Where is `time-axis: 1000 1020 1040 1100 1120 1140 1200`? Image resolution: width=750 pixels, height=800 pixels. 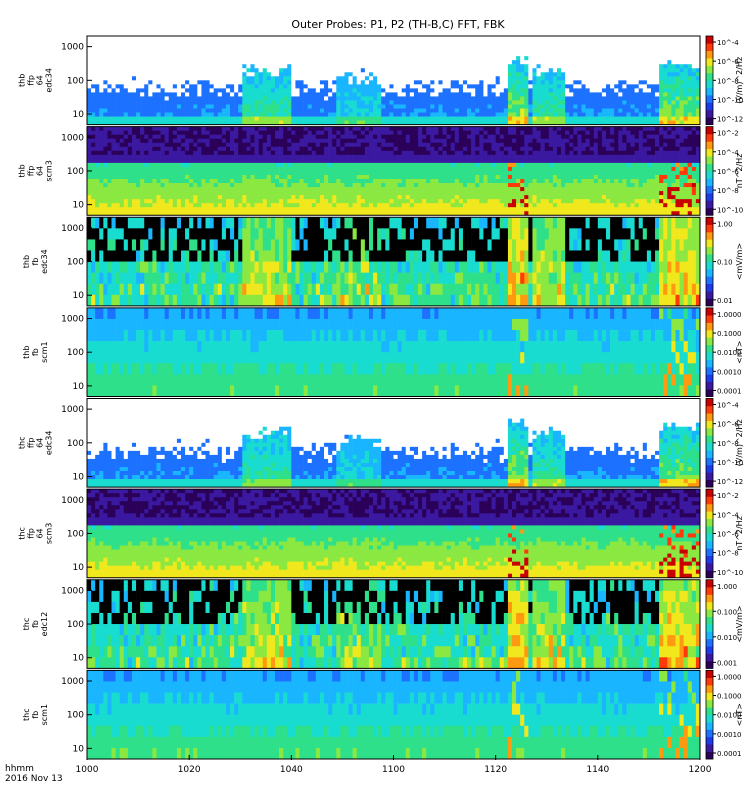 time-axis: 1000 1020 1040 1100 1120 1140 1200 is located at coordinates (394, 765).